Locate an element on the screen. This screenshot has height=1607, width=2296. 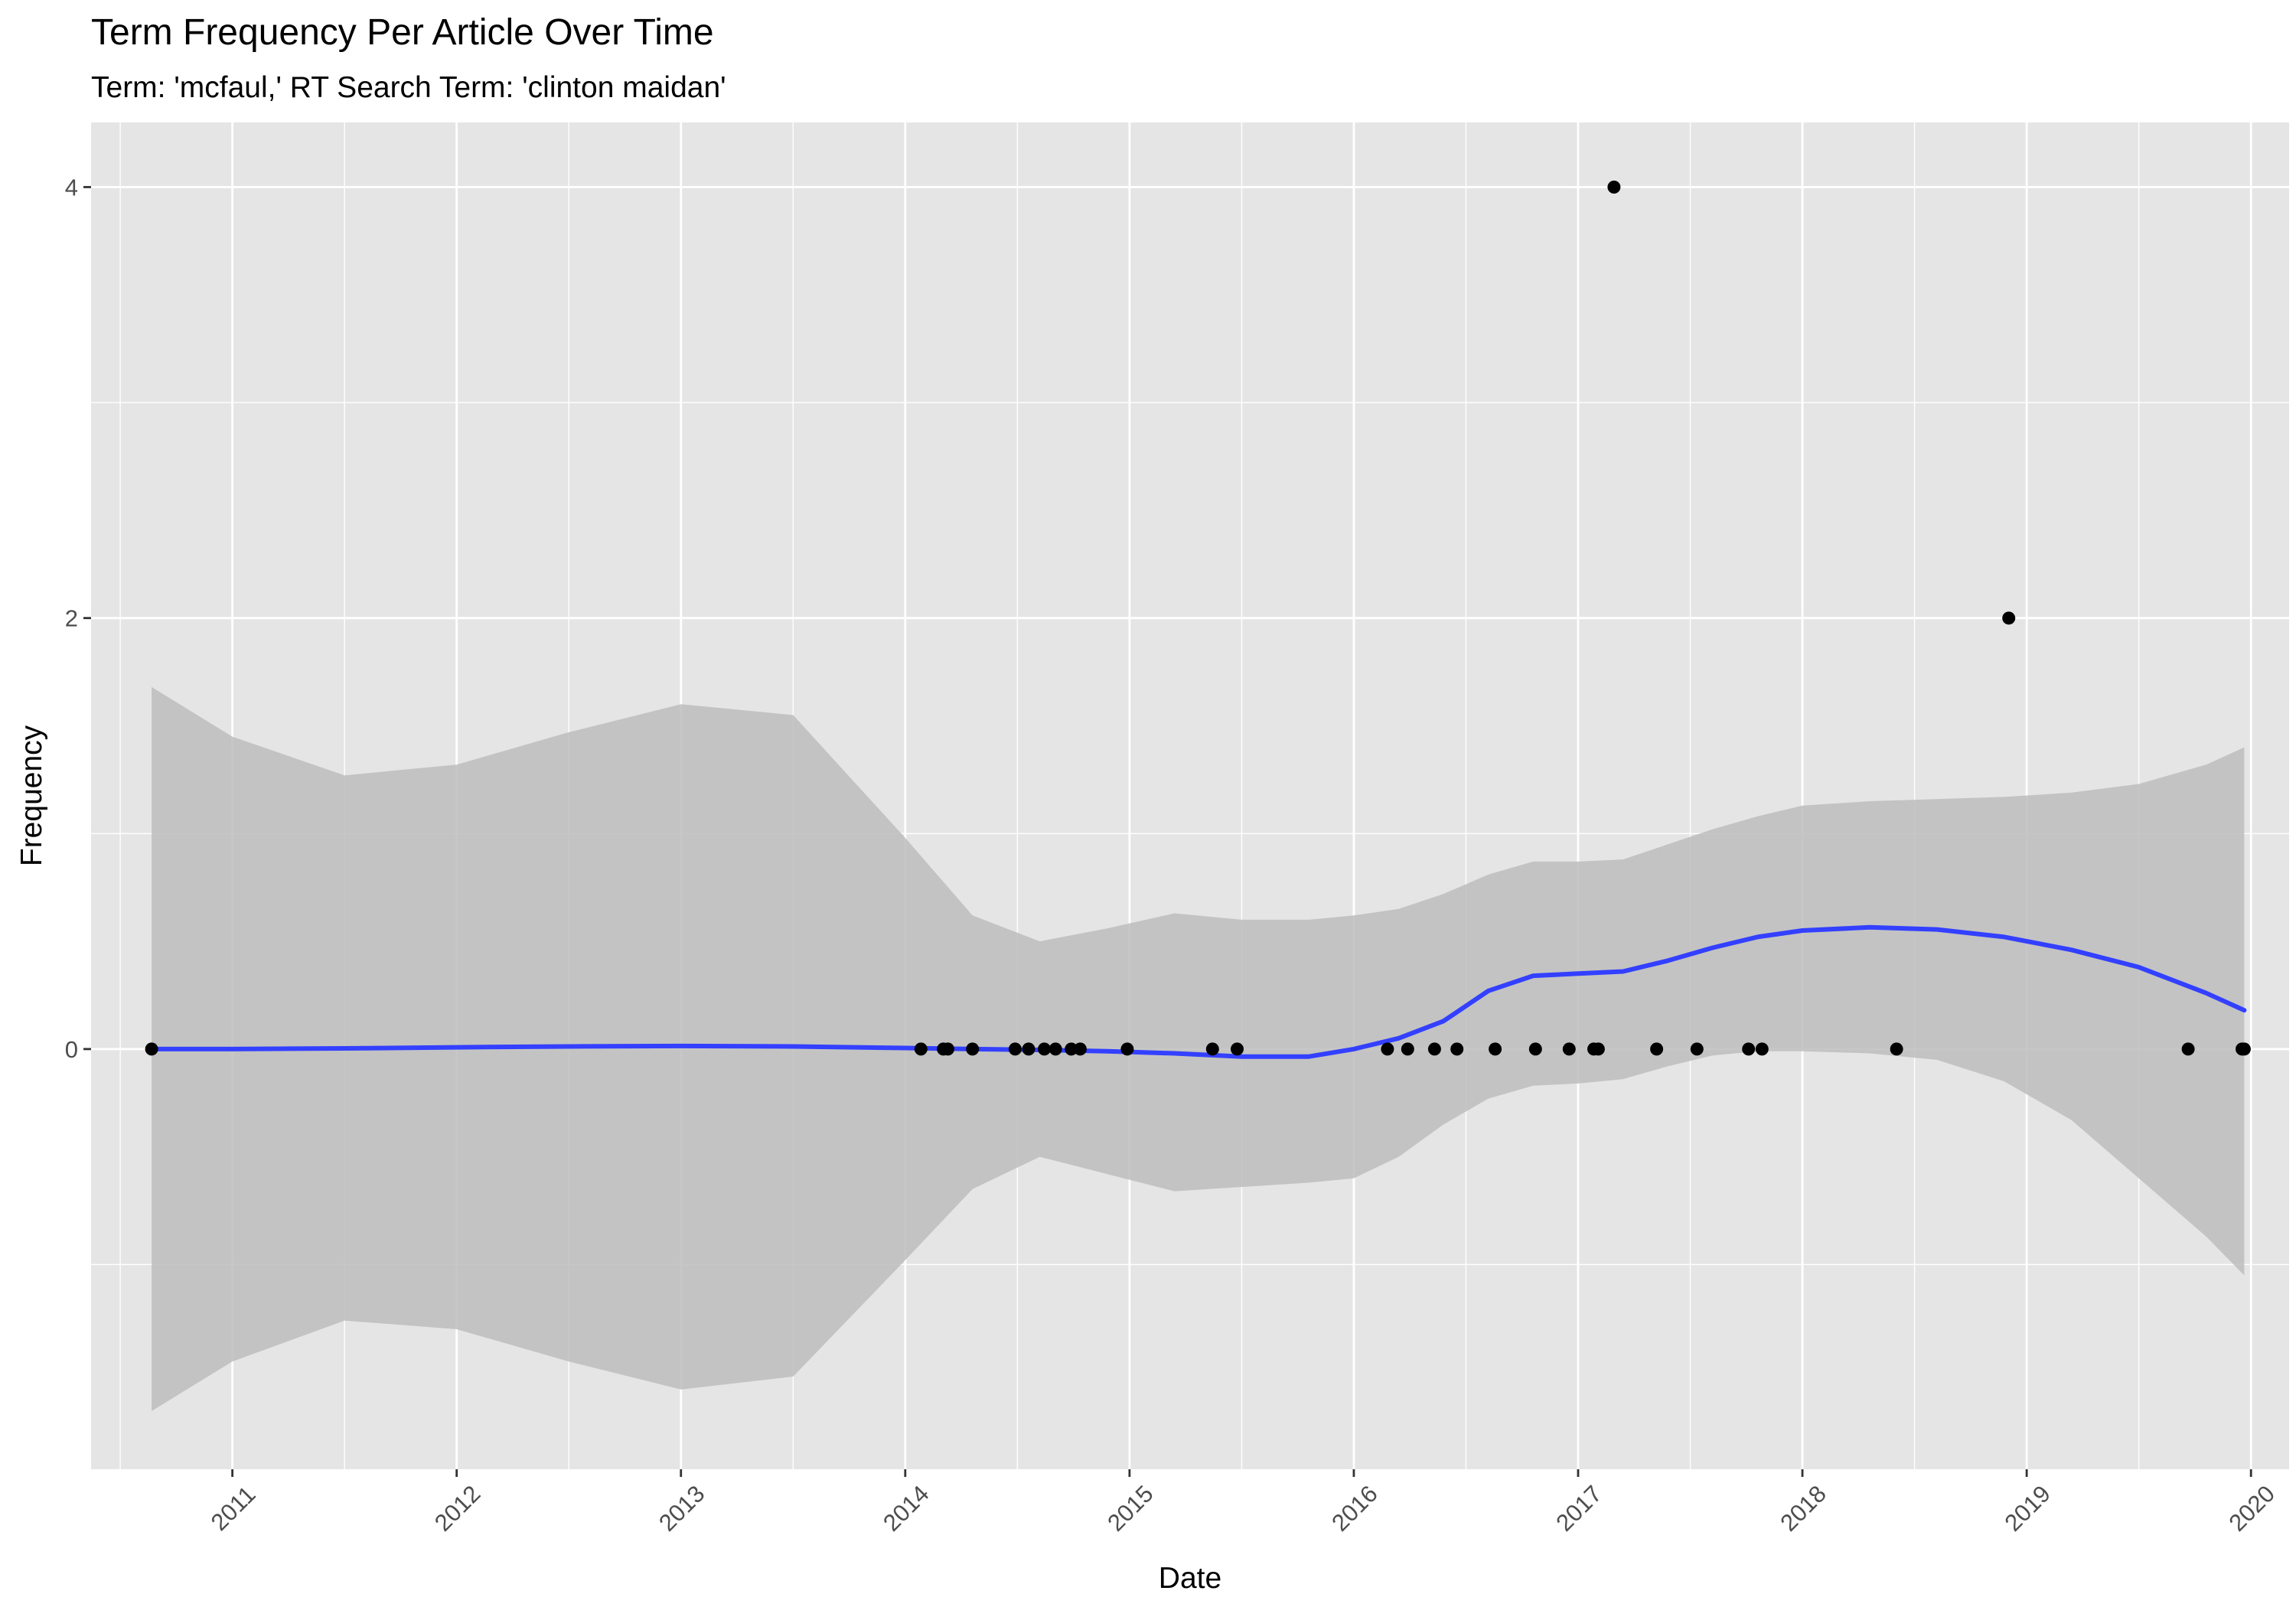
y-tick-label: 4 is located at coordinates (71, 187).